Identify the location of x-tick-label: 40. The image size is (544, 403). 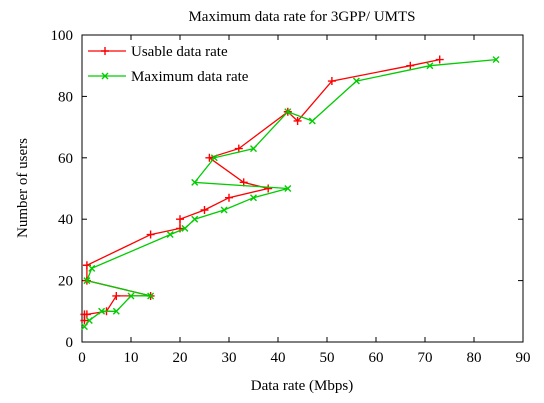
(278, 358).